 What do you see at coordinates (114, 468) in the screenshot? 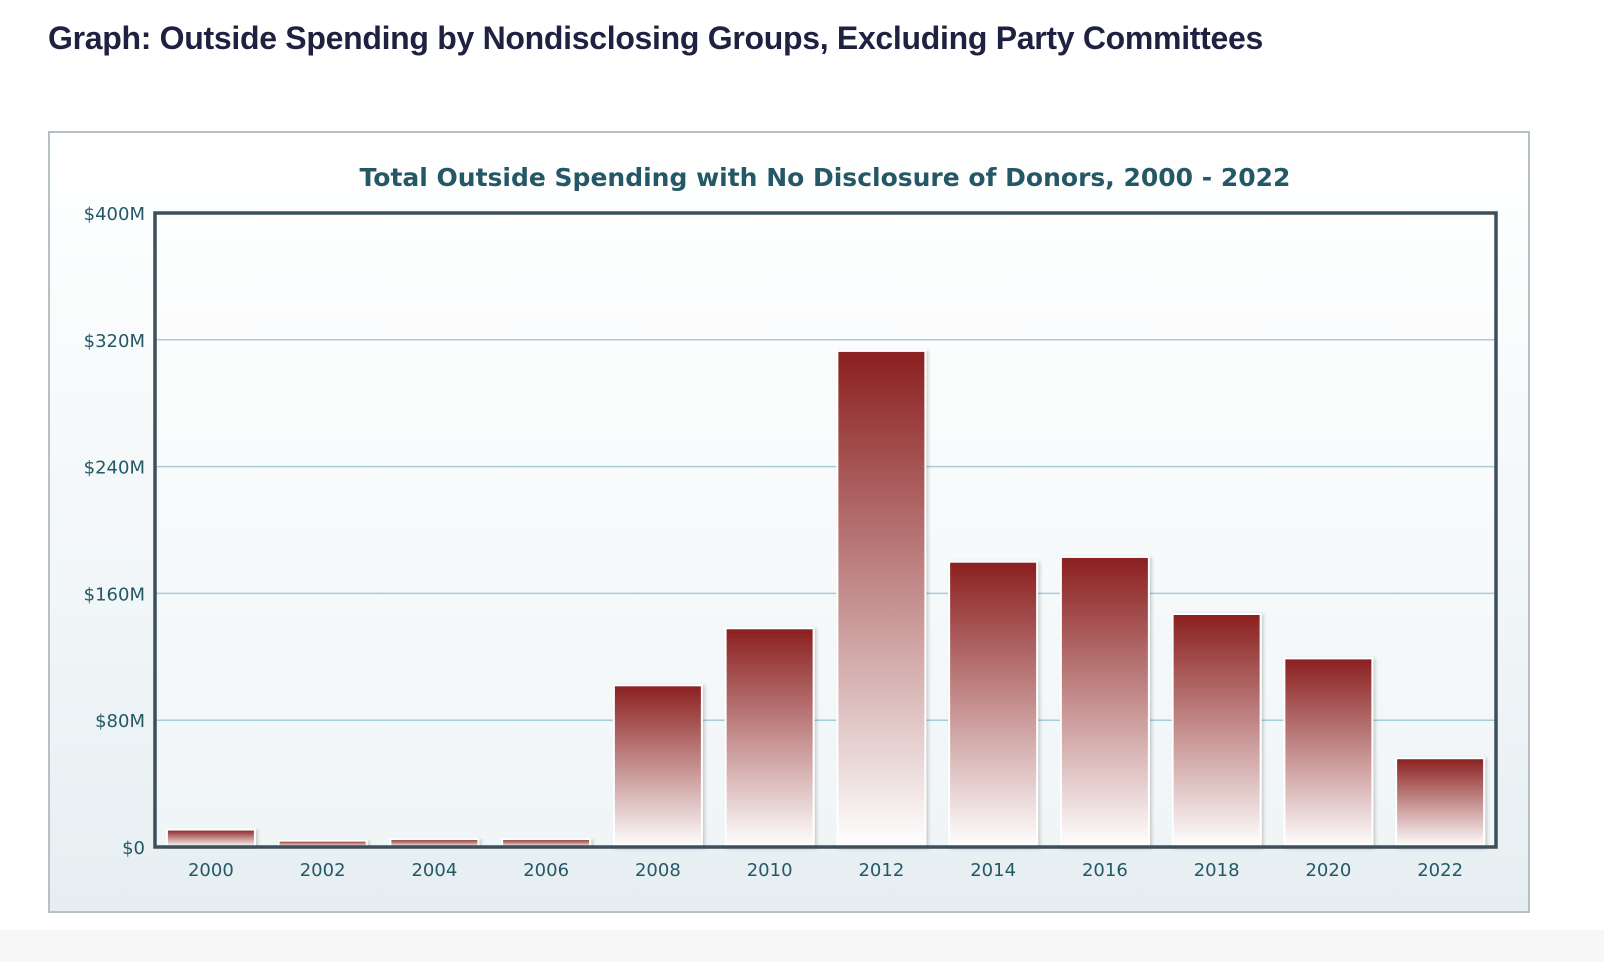
I see `y-tick-label: $240M` at bounding box center [114, 468].